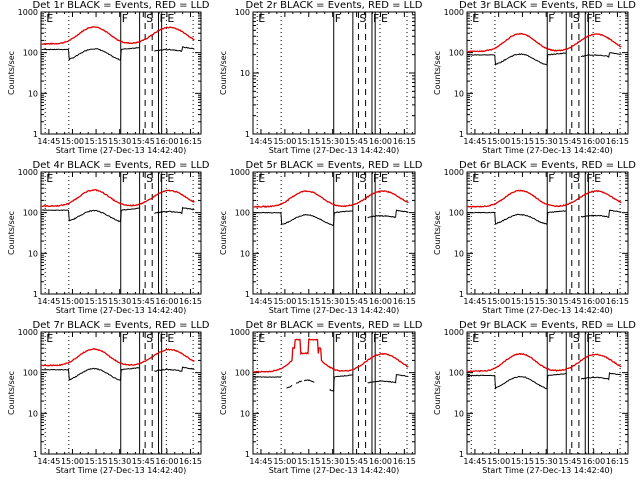 This screenshot has width=640, height=480. What do you see at coordinates (547, 165) in the screenshot?
I see `panel-title: Det 6r BLACK = Events, RED = LLD` at bounding box center [547, 165].